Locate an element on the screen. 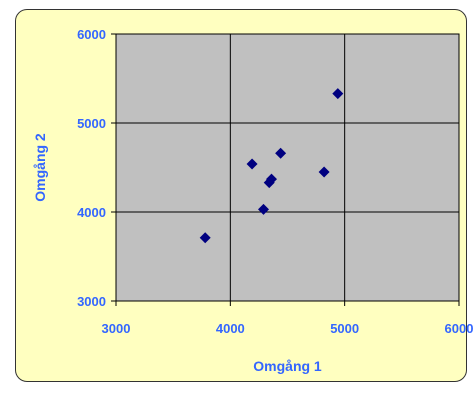  x-tick-label: 4000 is located at coordinates (230, 328).